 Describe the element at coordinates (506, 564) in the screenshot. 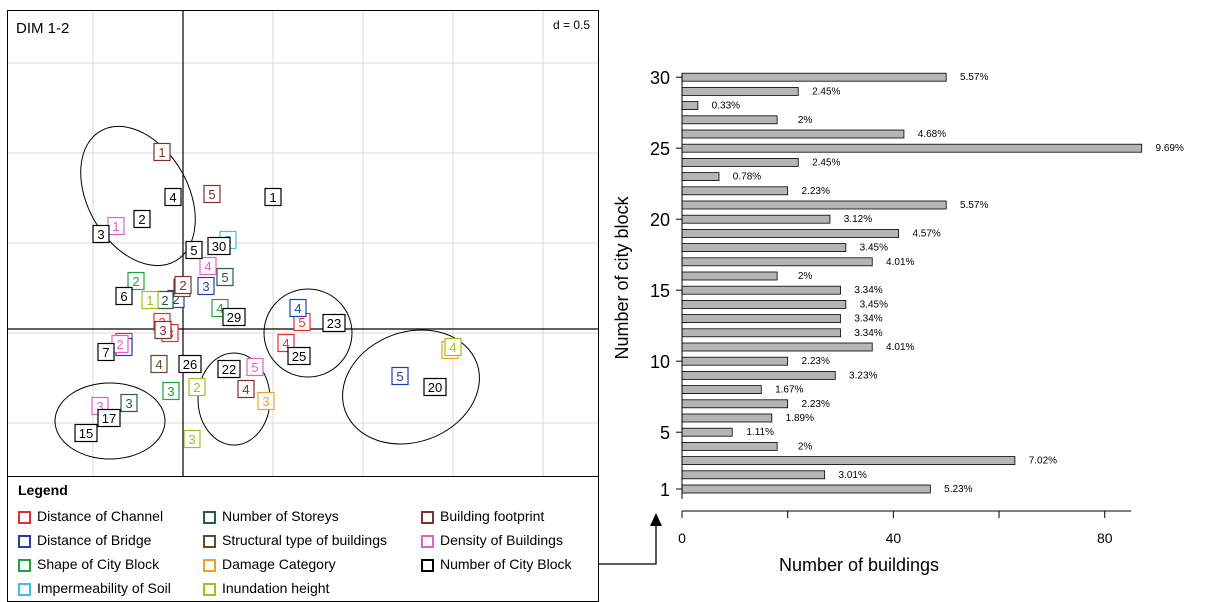

I see `legend-label: Number of City Block` at that location.